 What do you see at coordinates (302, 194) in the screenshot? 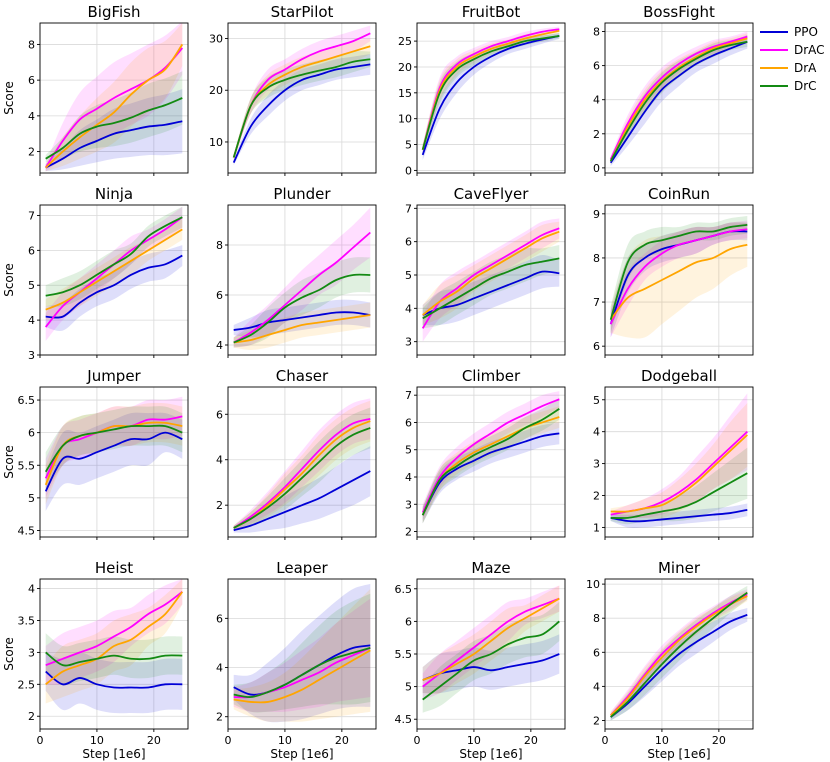
I see `panel-title-plunder: Plunder` at bounding box center [302, 194].